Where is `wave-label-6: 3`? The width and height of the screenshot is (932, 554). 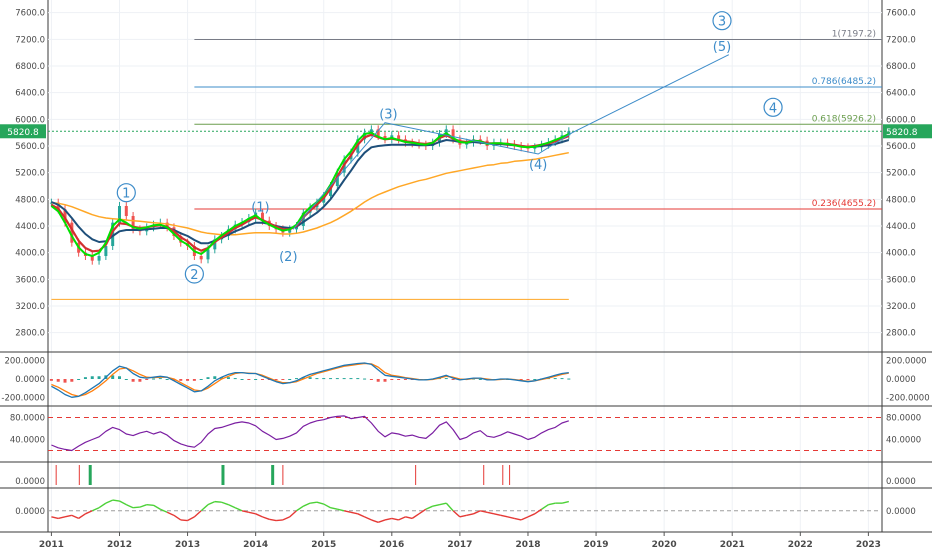 wave-label-6: 3 is located at coordinates (722, 22).